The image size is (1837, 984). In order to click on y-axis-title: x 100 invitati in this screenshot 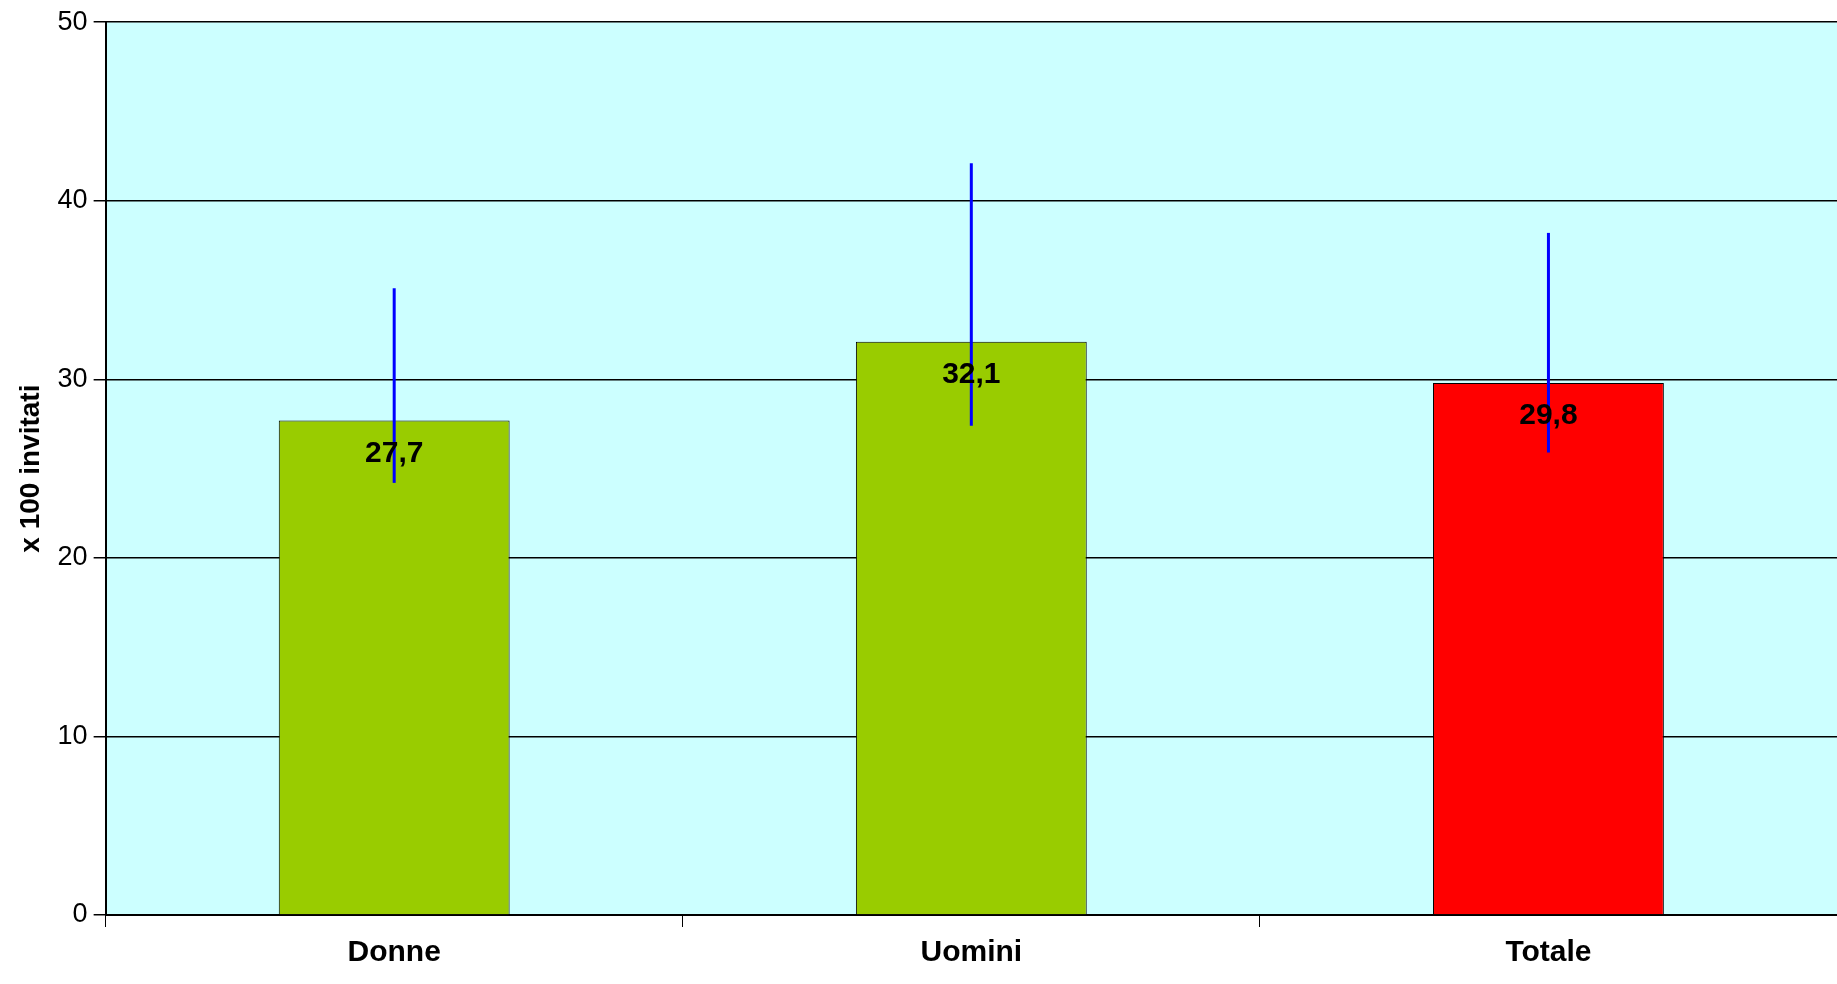, I will do `click(29, 468)`.